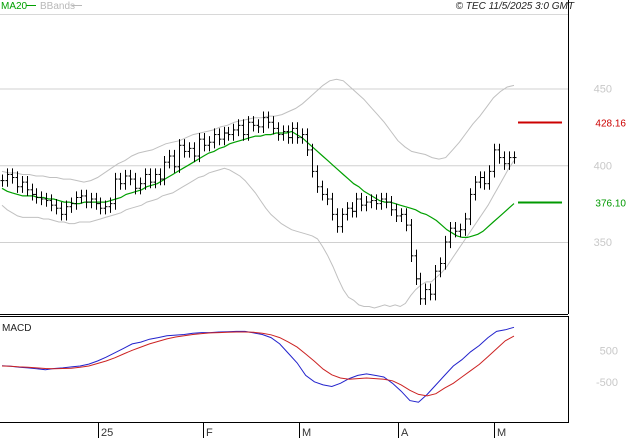 The height and width of the screenshot is (440, 627). Describe the element at coordinates (610, 204) in the screenshot. I see `support-level-label: 376.10` at that location.